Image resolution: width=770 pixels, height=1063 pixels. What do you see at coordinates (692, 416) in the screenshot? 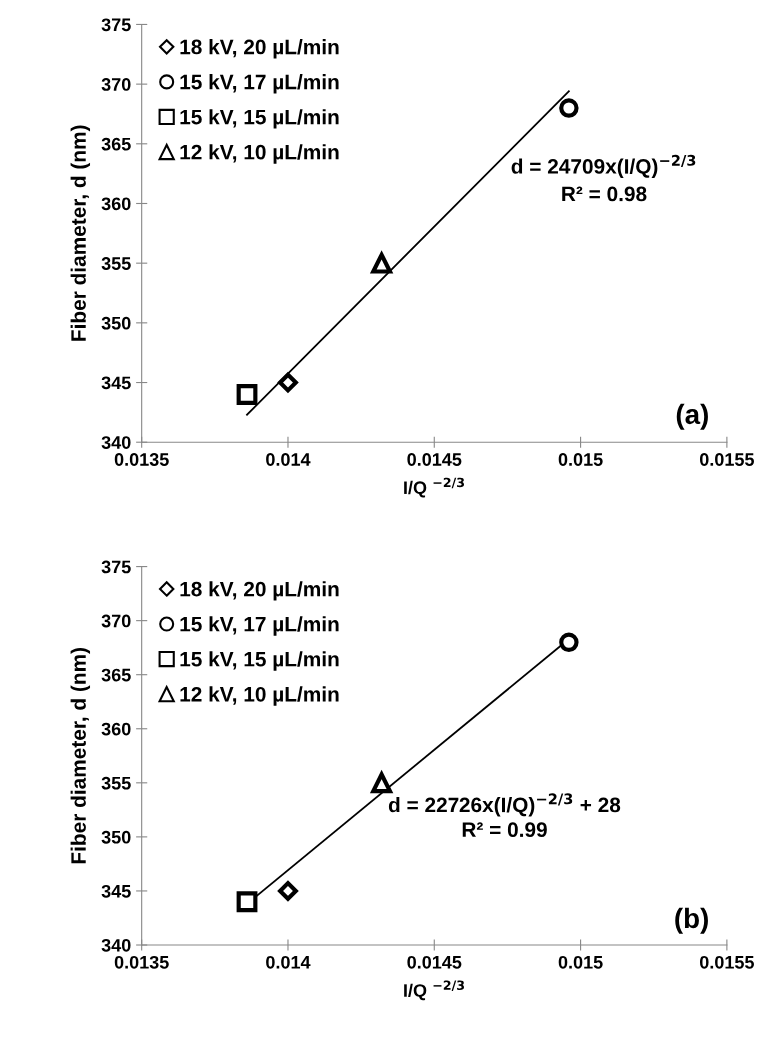
I see `annotation: (a)` at bounding box center [692, 416].